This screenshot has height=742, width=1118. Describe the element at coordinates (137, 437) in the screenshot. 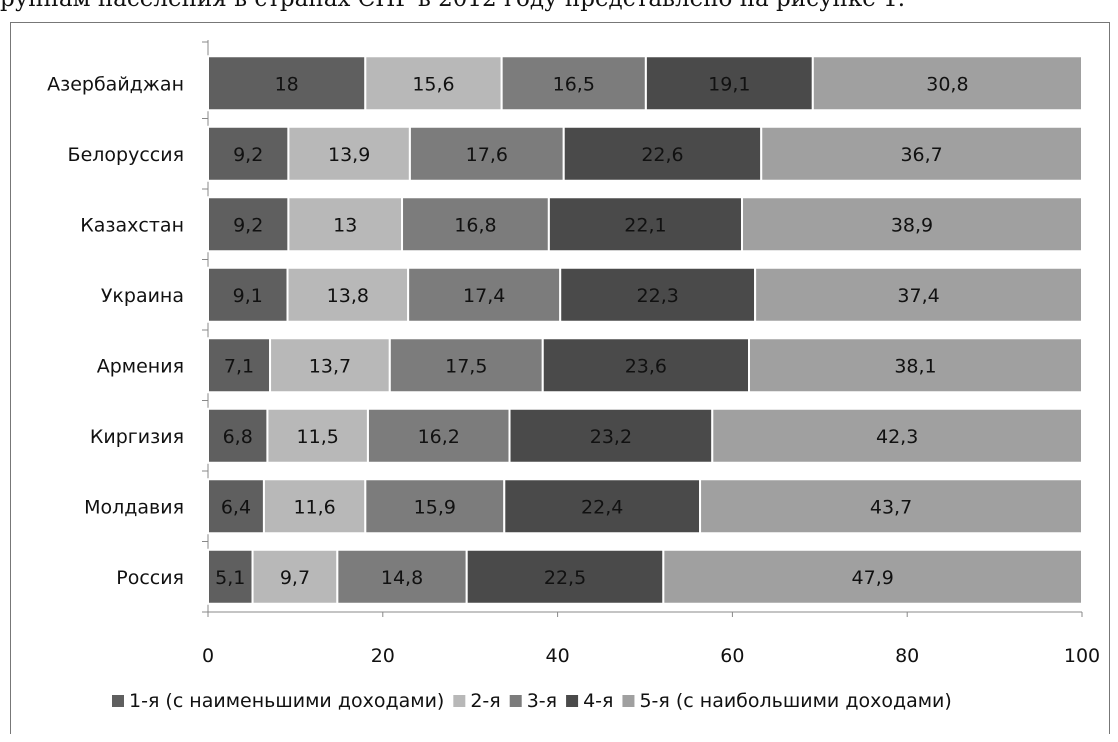

I see `category-label: Киргизия` at that location.